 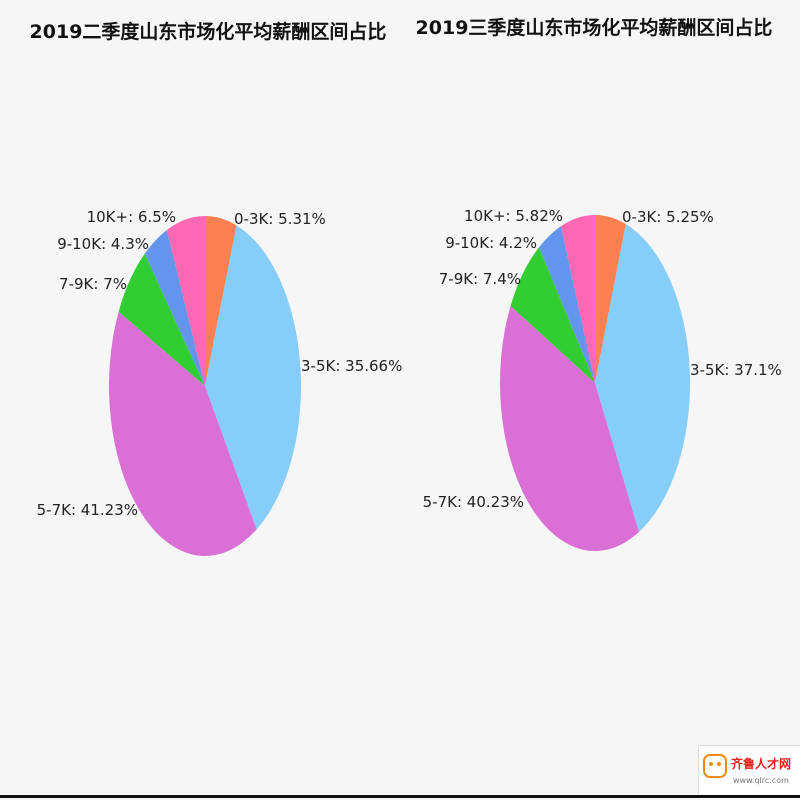 I want to click on slice-label: 0-3K: 5.25%, so click(x=668, y=217).